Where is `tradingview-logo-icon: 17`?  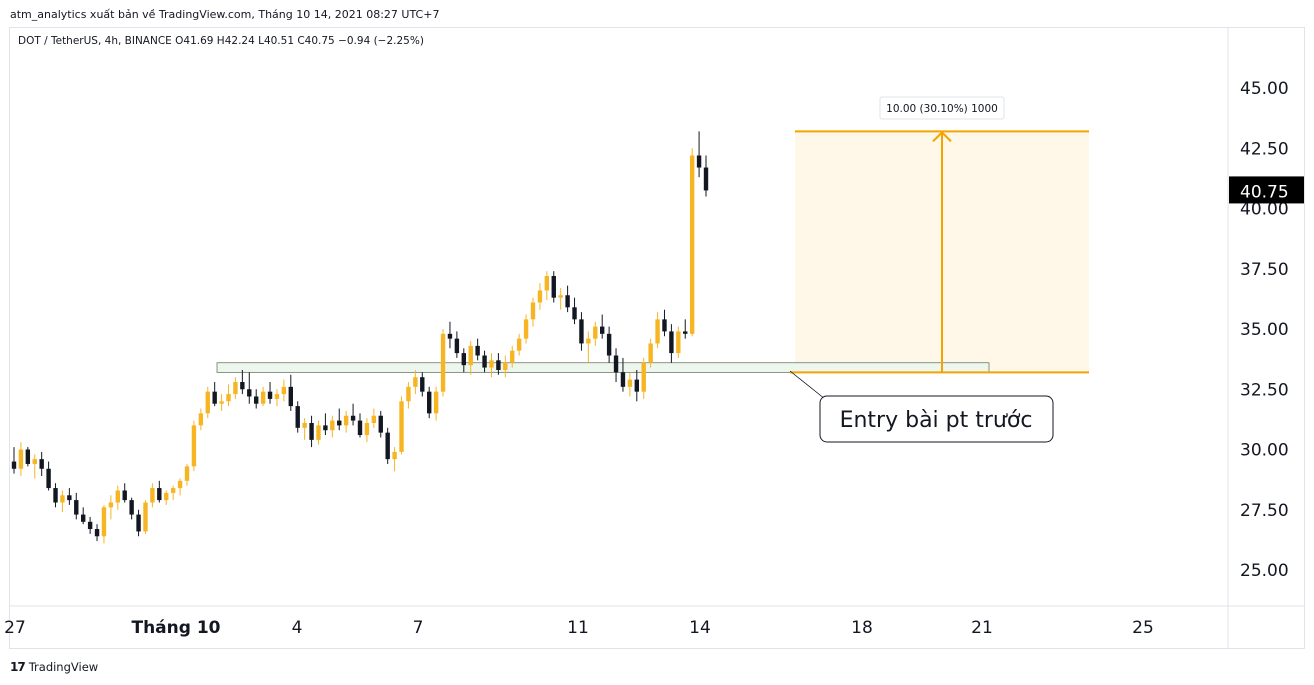
tradingview-logo-icon: 17 is located at coordinates (18, 667).